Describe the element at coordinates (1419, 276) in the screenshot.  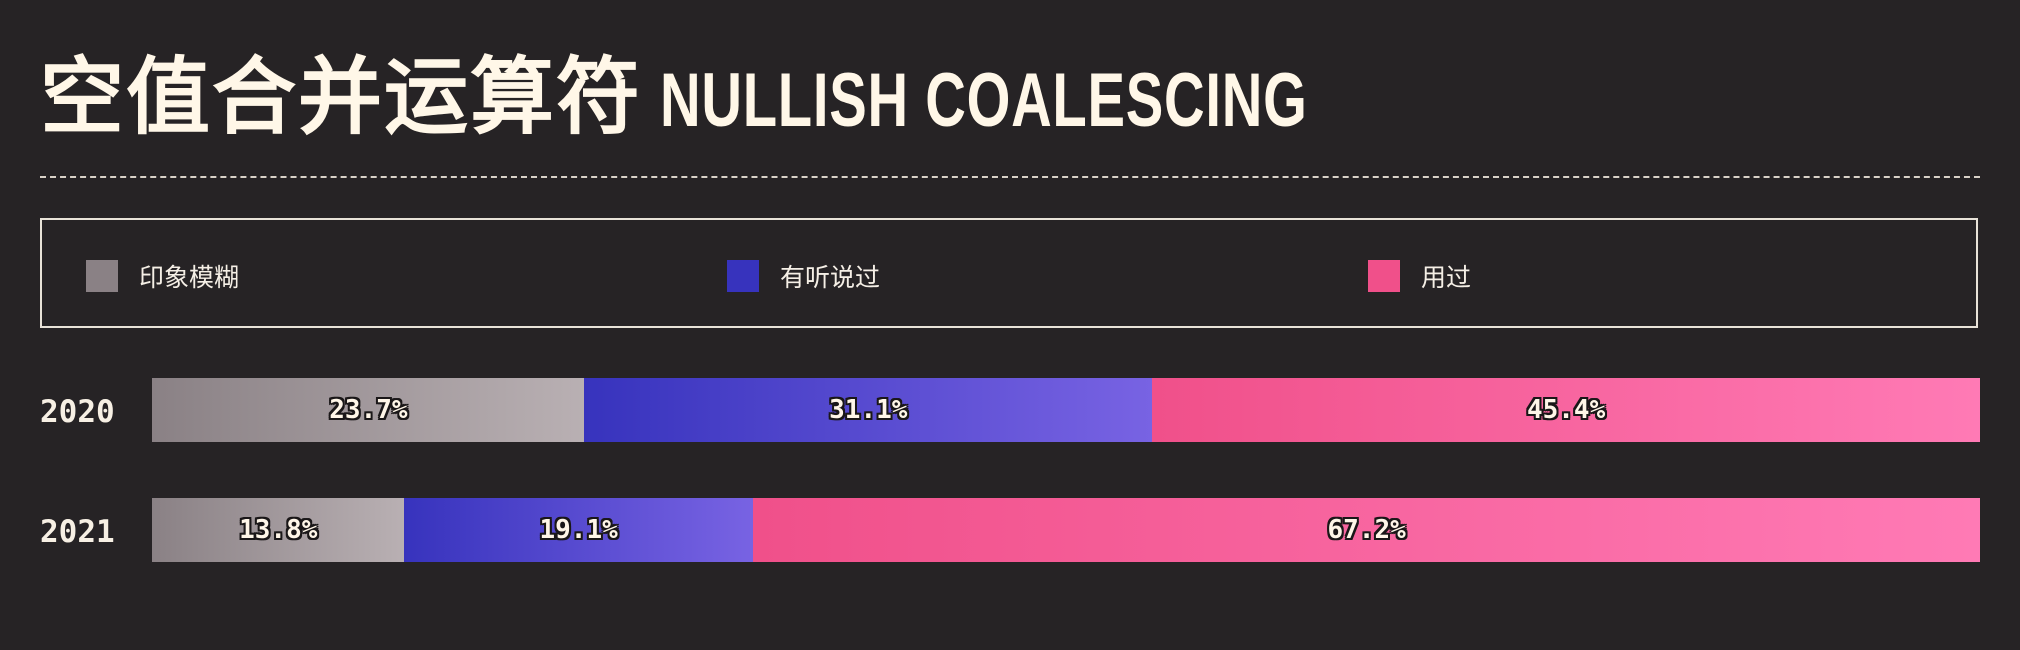
I see `legend-item-2: 用过` at that location.